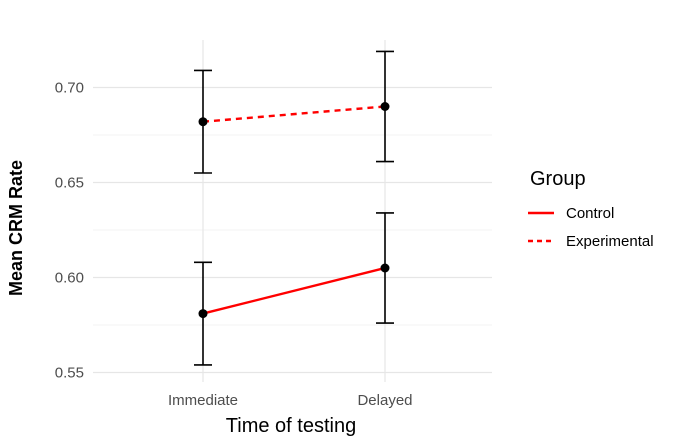 The height and width of the screenshot is (441, 685). I want to click on y-axis: 0.55 0.60 0.65 0.70, so click(69, 231).